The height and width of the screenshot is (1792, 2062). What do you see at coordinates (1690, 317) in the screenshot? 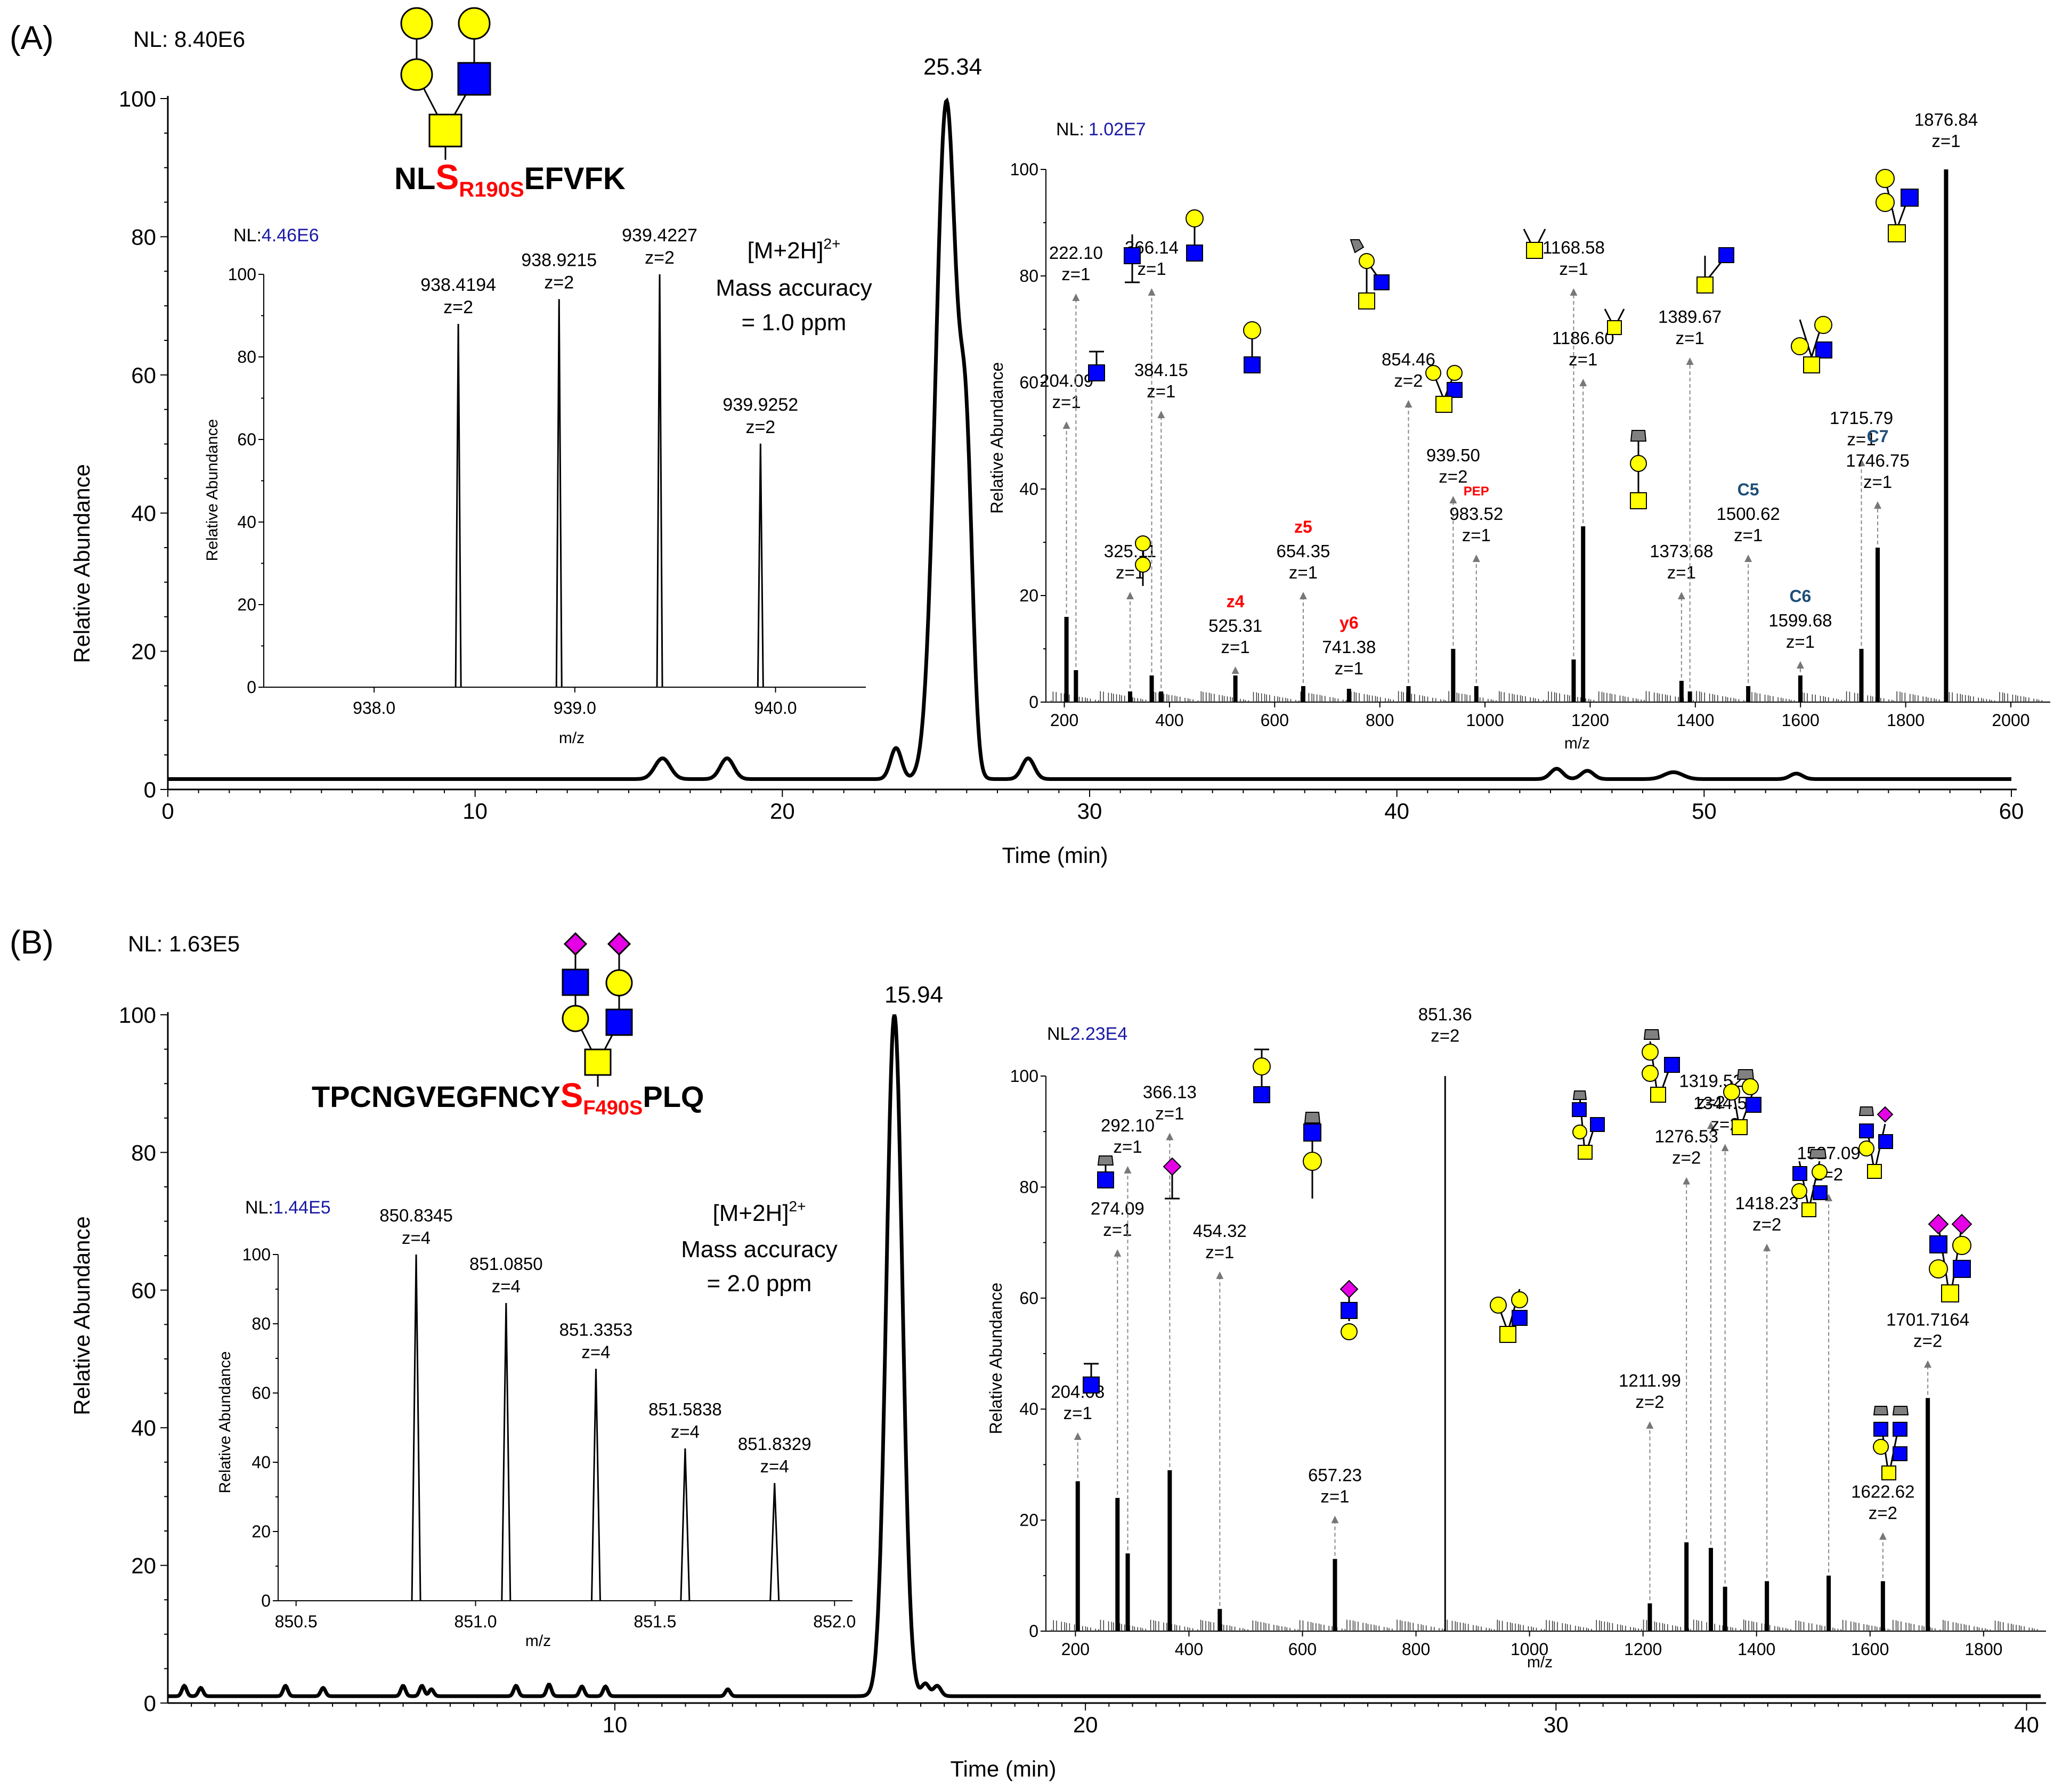
I see `fragment-mz-label: 1389.67` at bounding box center [1690, 317].